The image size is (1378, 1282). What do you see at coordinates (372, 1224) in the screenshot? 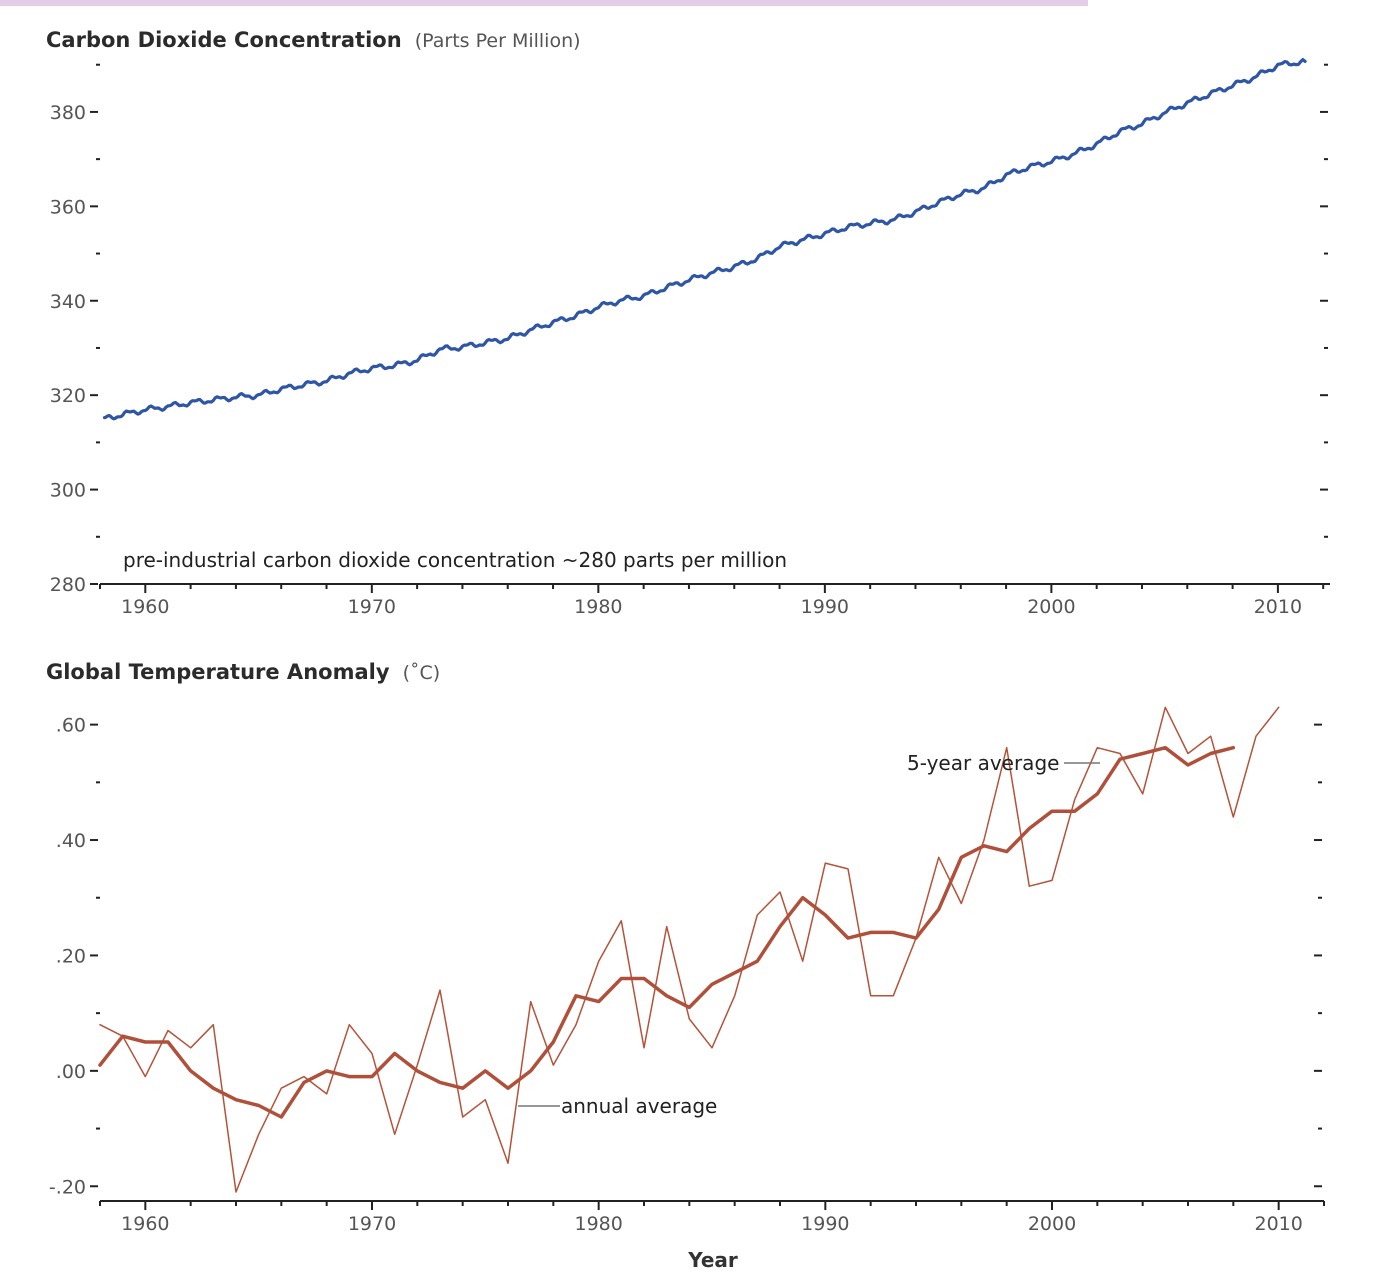
I see `temp-x-tick-label: 1970` at bounding box center [372, 1224].